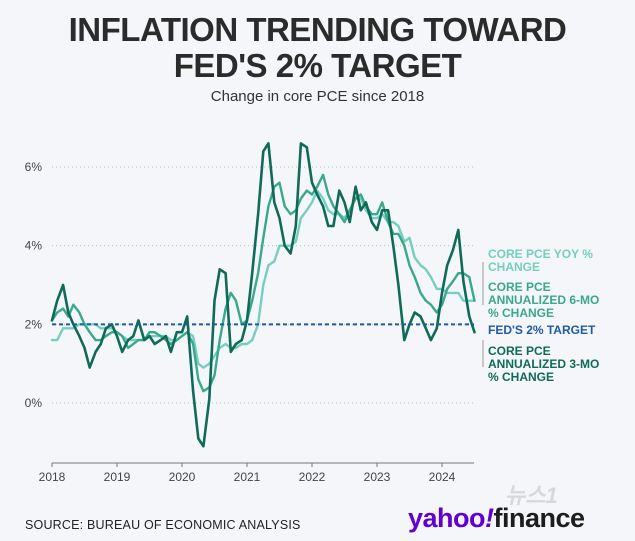  Describe the element at coordinates (34, 324) in the screenshot. I see `y-tick-label: 2%` at that location.